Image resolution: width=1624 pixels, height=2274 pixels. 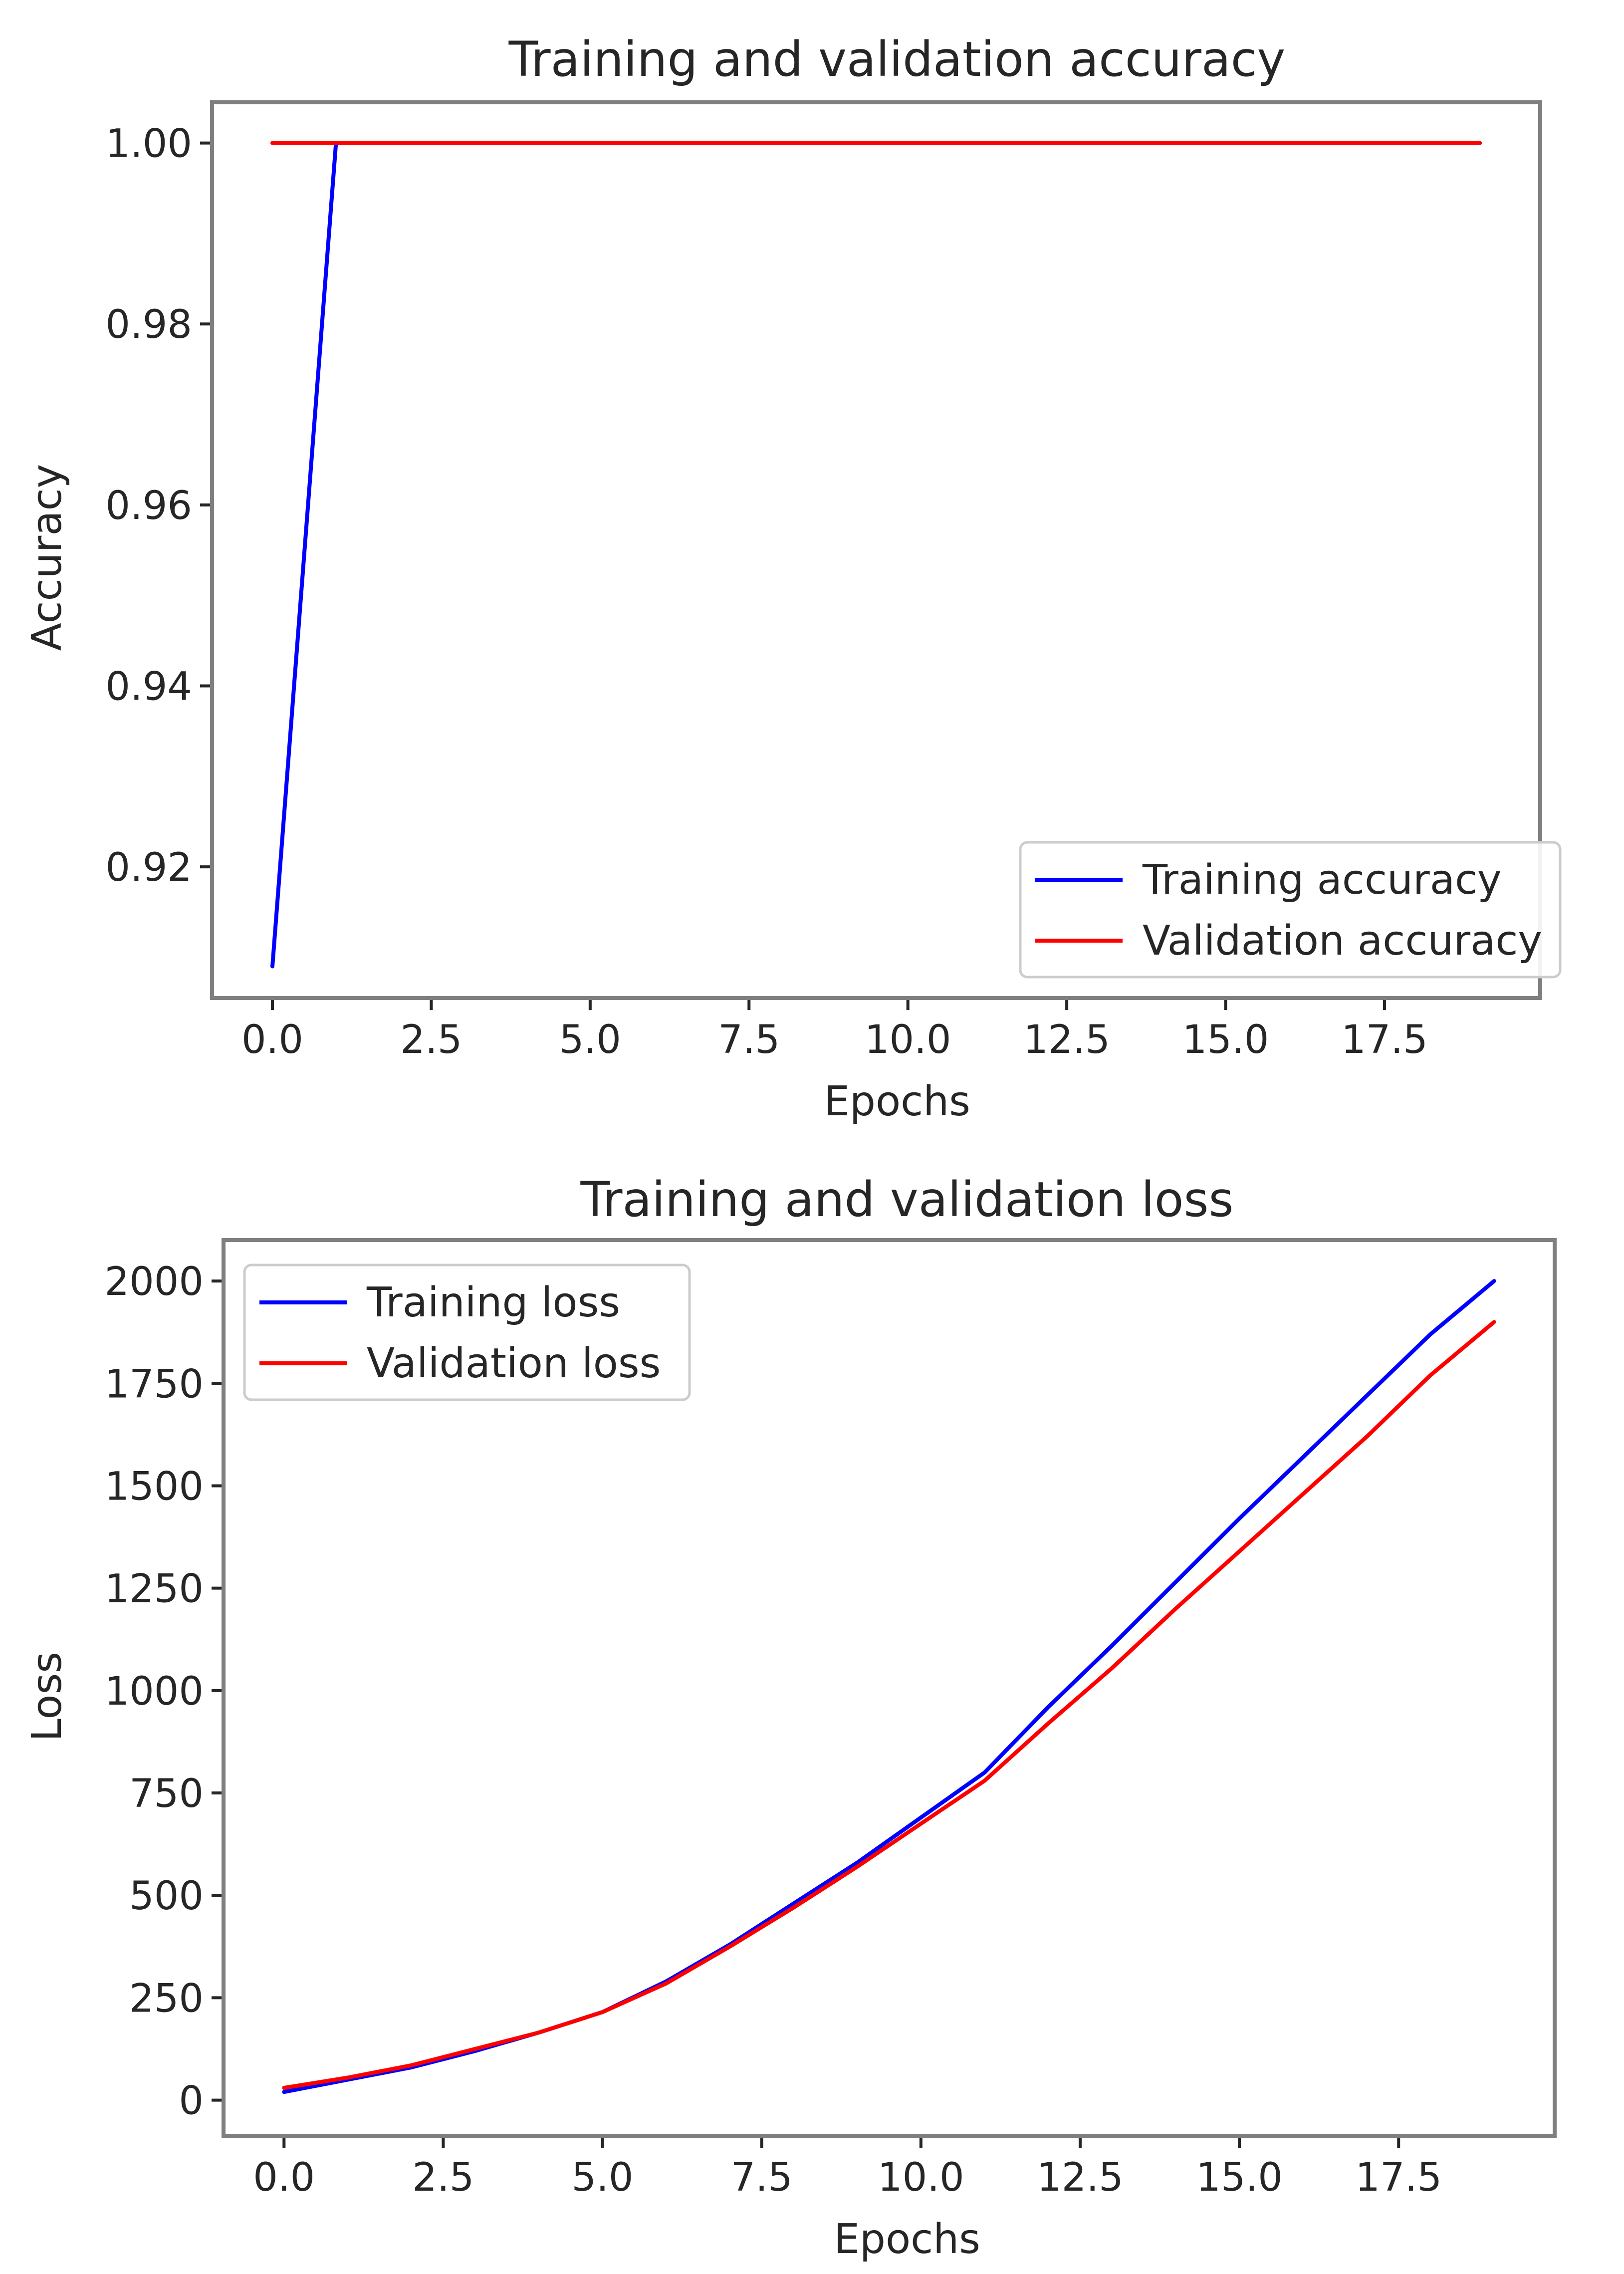 What do you see at coordinates (834, 1030) in the screenshot?
I see `accuracy-x-ticks: 0.0 2.5 5.0 7.5 10.0 12.5 15.0 17.5` at bounding box center [834, 1030].